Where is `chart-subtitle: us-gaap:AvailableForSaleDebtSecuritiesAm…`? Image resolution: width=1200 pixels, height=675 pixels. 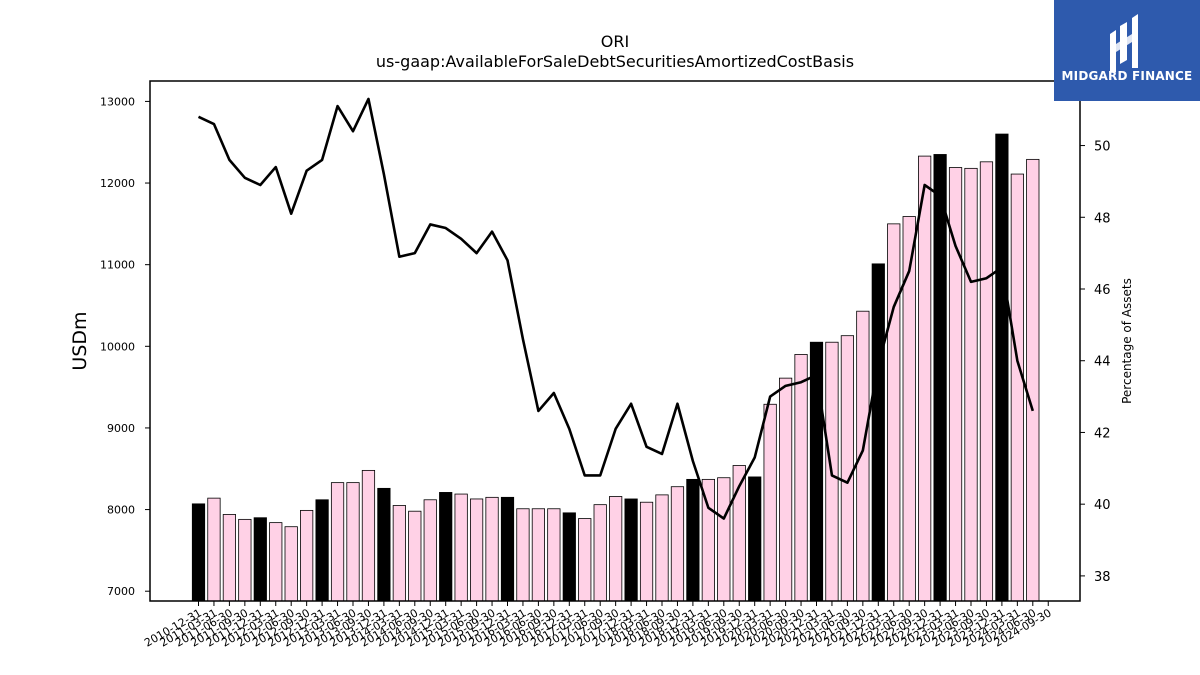
chart-subtitle: us-gaap:AvailableForSaleDebtSecuritiesAm… is located at coordinates (615, 61).